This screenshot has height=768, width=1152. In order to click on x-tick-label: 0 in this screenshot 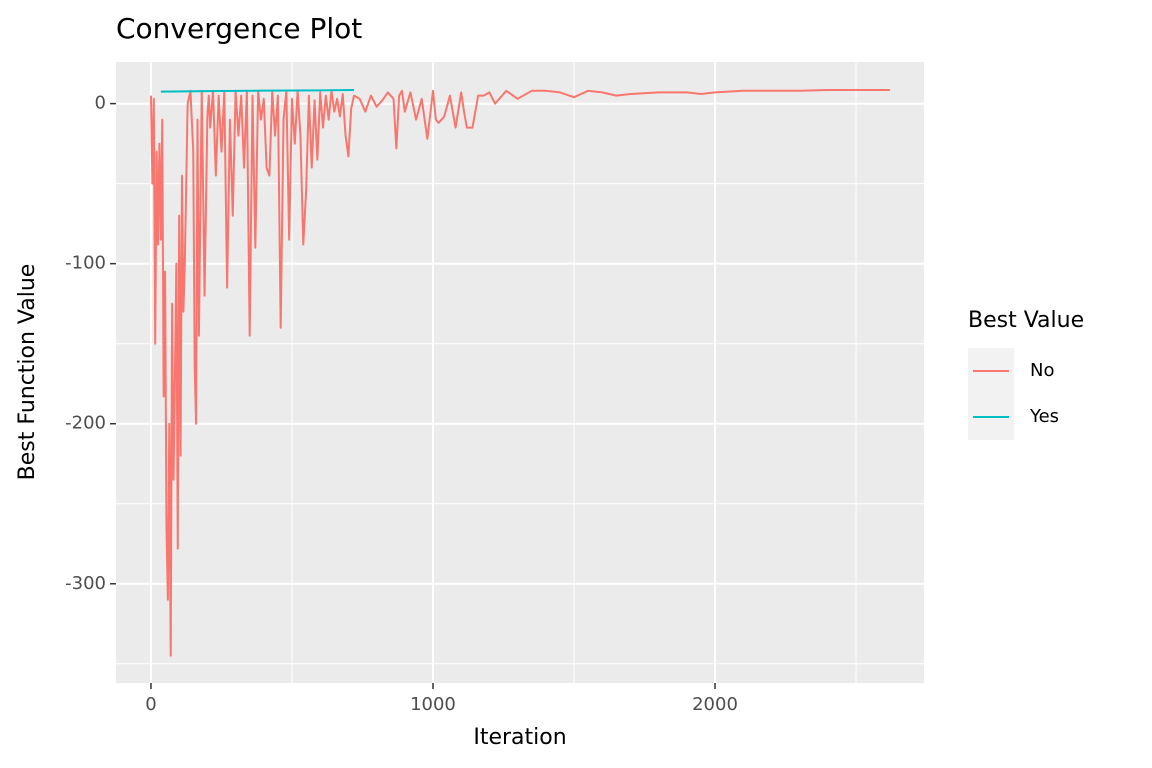, I will do `click(150, 704)`.